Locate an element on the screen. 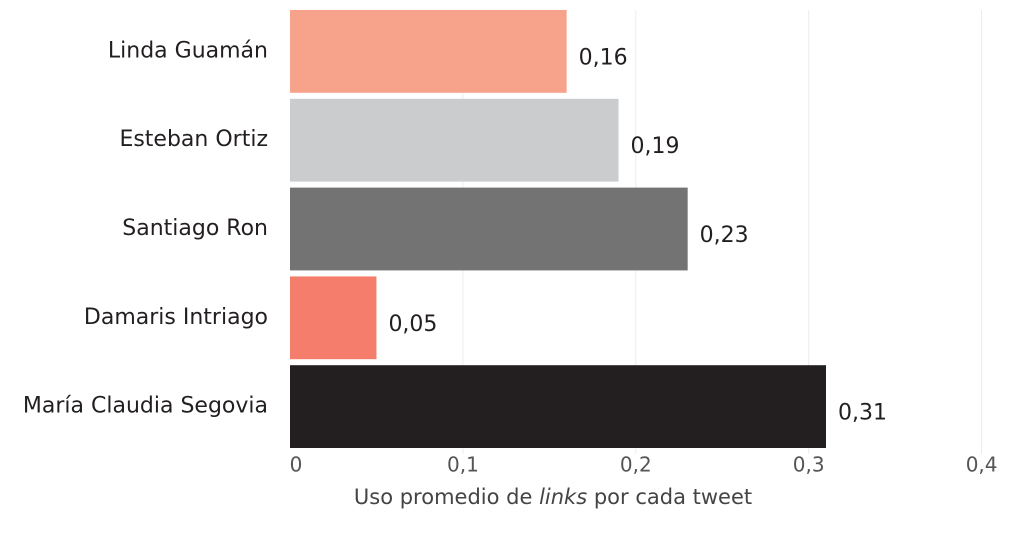  category-label: Santiago Ron is located at coordinates (195, 228).